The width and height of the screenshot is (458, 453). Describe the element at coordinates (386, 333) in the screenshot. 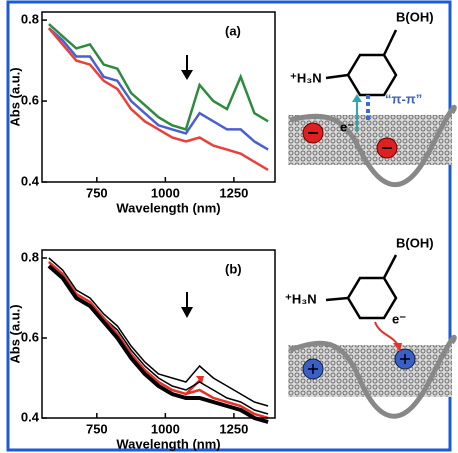

I see `electron-arrow` at that location.